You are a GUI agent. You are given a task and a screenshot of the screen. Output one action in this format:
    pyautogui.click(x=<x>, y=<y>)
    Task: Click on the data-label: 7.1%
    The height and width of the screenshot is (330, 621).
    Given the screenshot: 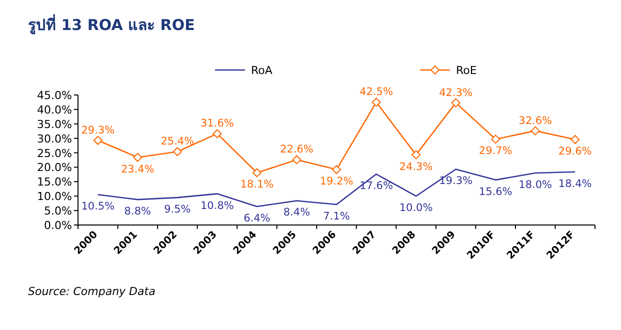 What is the action you would take?
    pyautogui.click(x=336, y=216)
    